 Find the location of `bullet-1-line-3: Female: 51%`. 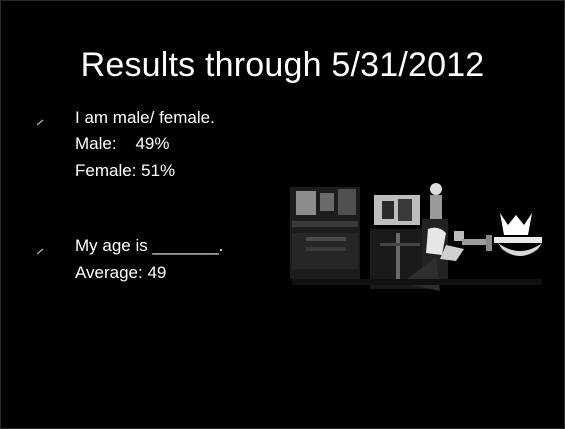

bullet-1-line-3: Female: 51% is located at coordinates (125, 170).